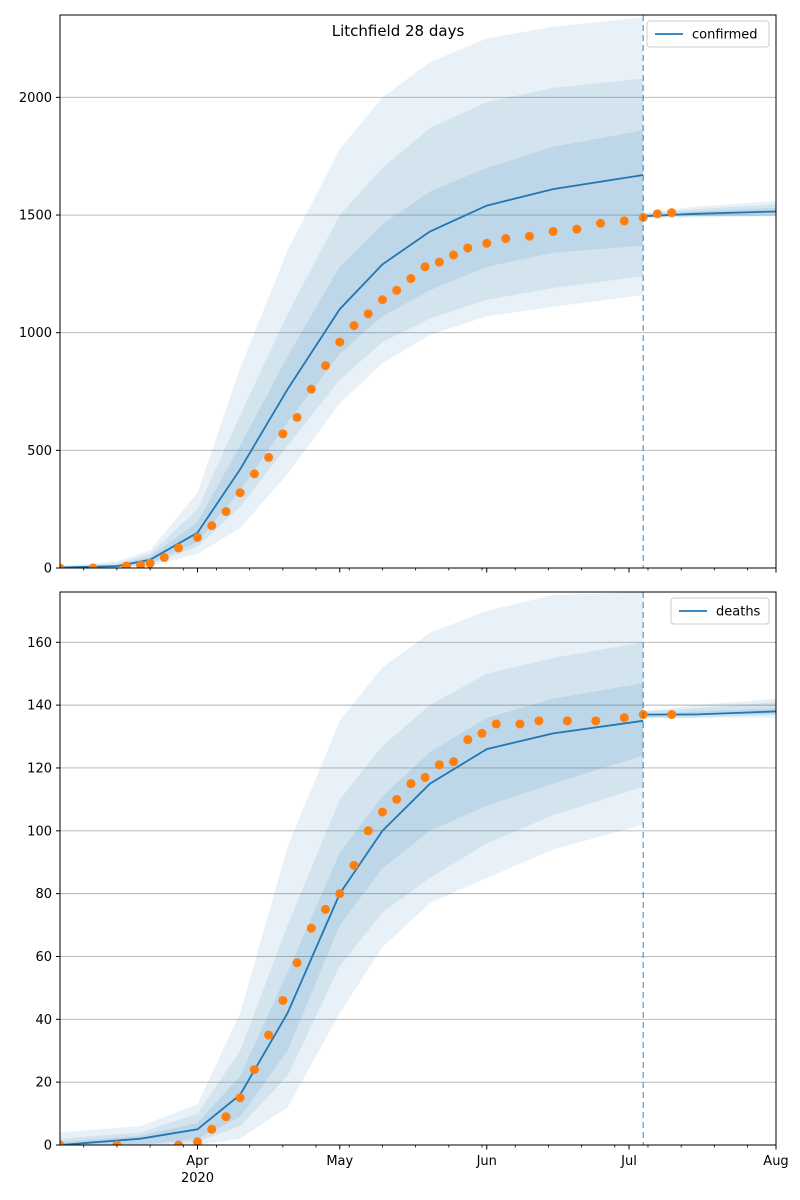 This screenshot has width=800, height=1200. What do you see at coordinates (39, 451) in the screenshot?
I see `y-tick-label: 500` at bounding box center [39, 451].